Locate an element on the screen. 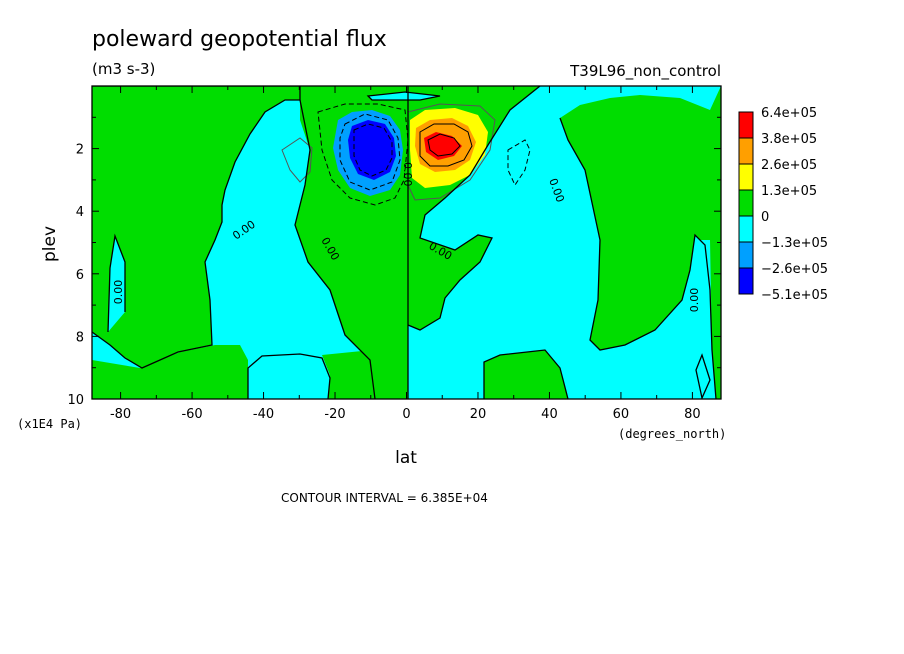 The height and width of the screenshot is (654, 904). small-dashed-contour-right is located at coordinates (519, 163).